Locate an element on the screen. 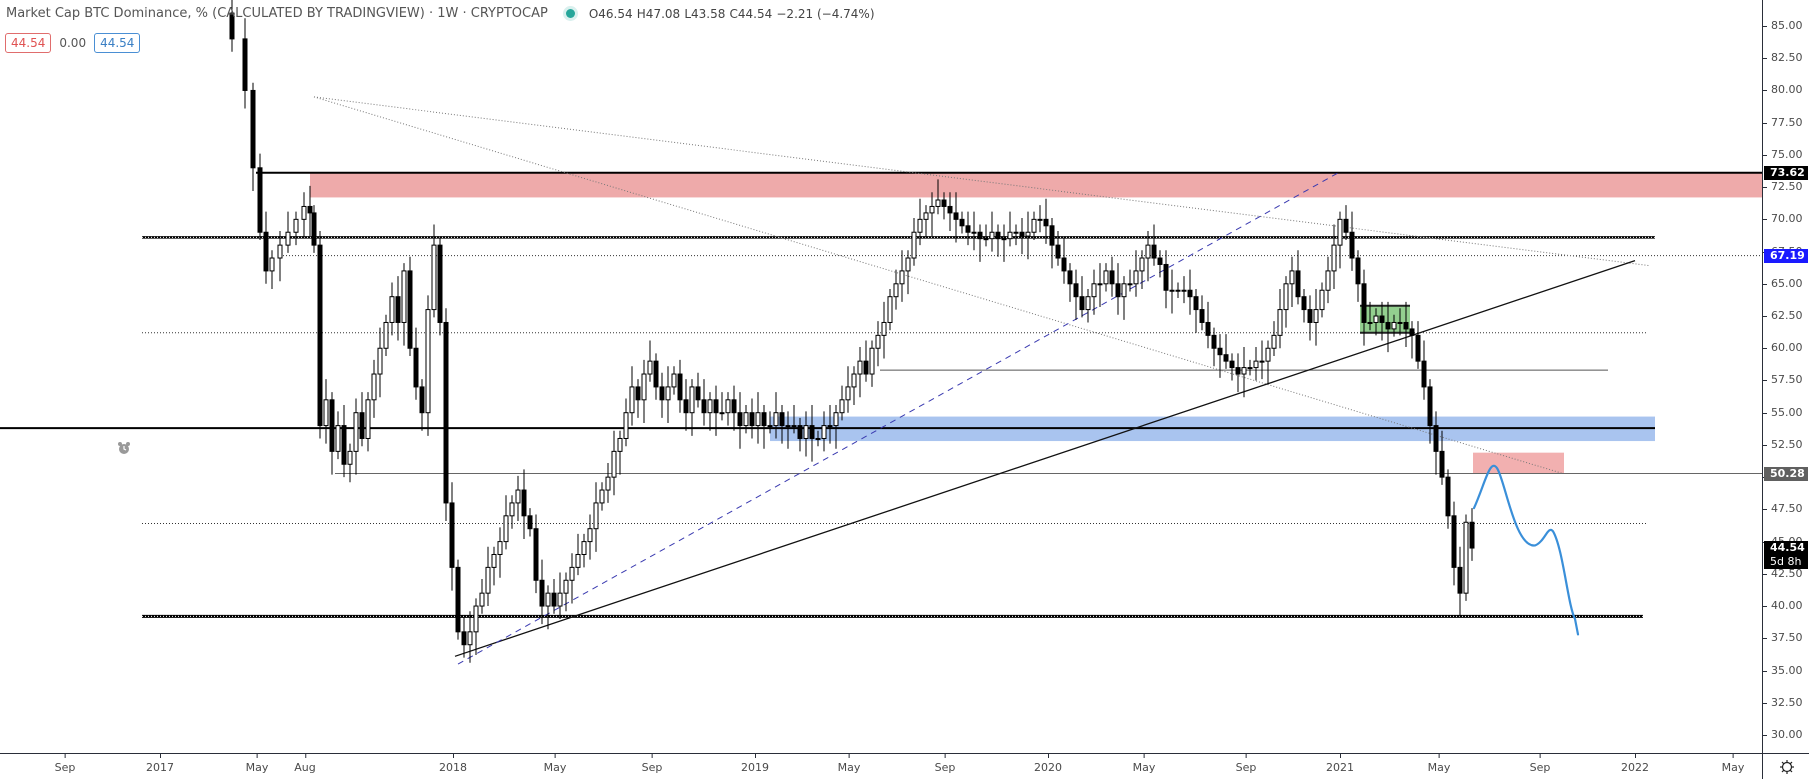 The height and width of the screenshot is (779, 1809). time-tick: 2021 is located at coordinates (1340, 764).